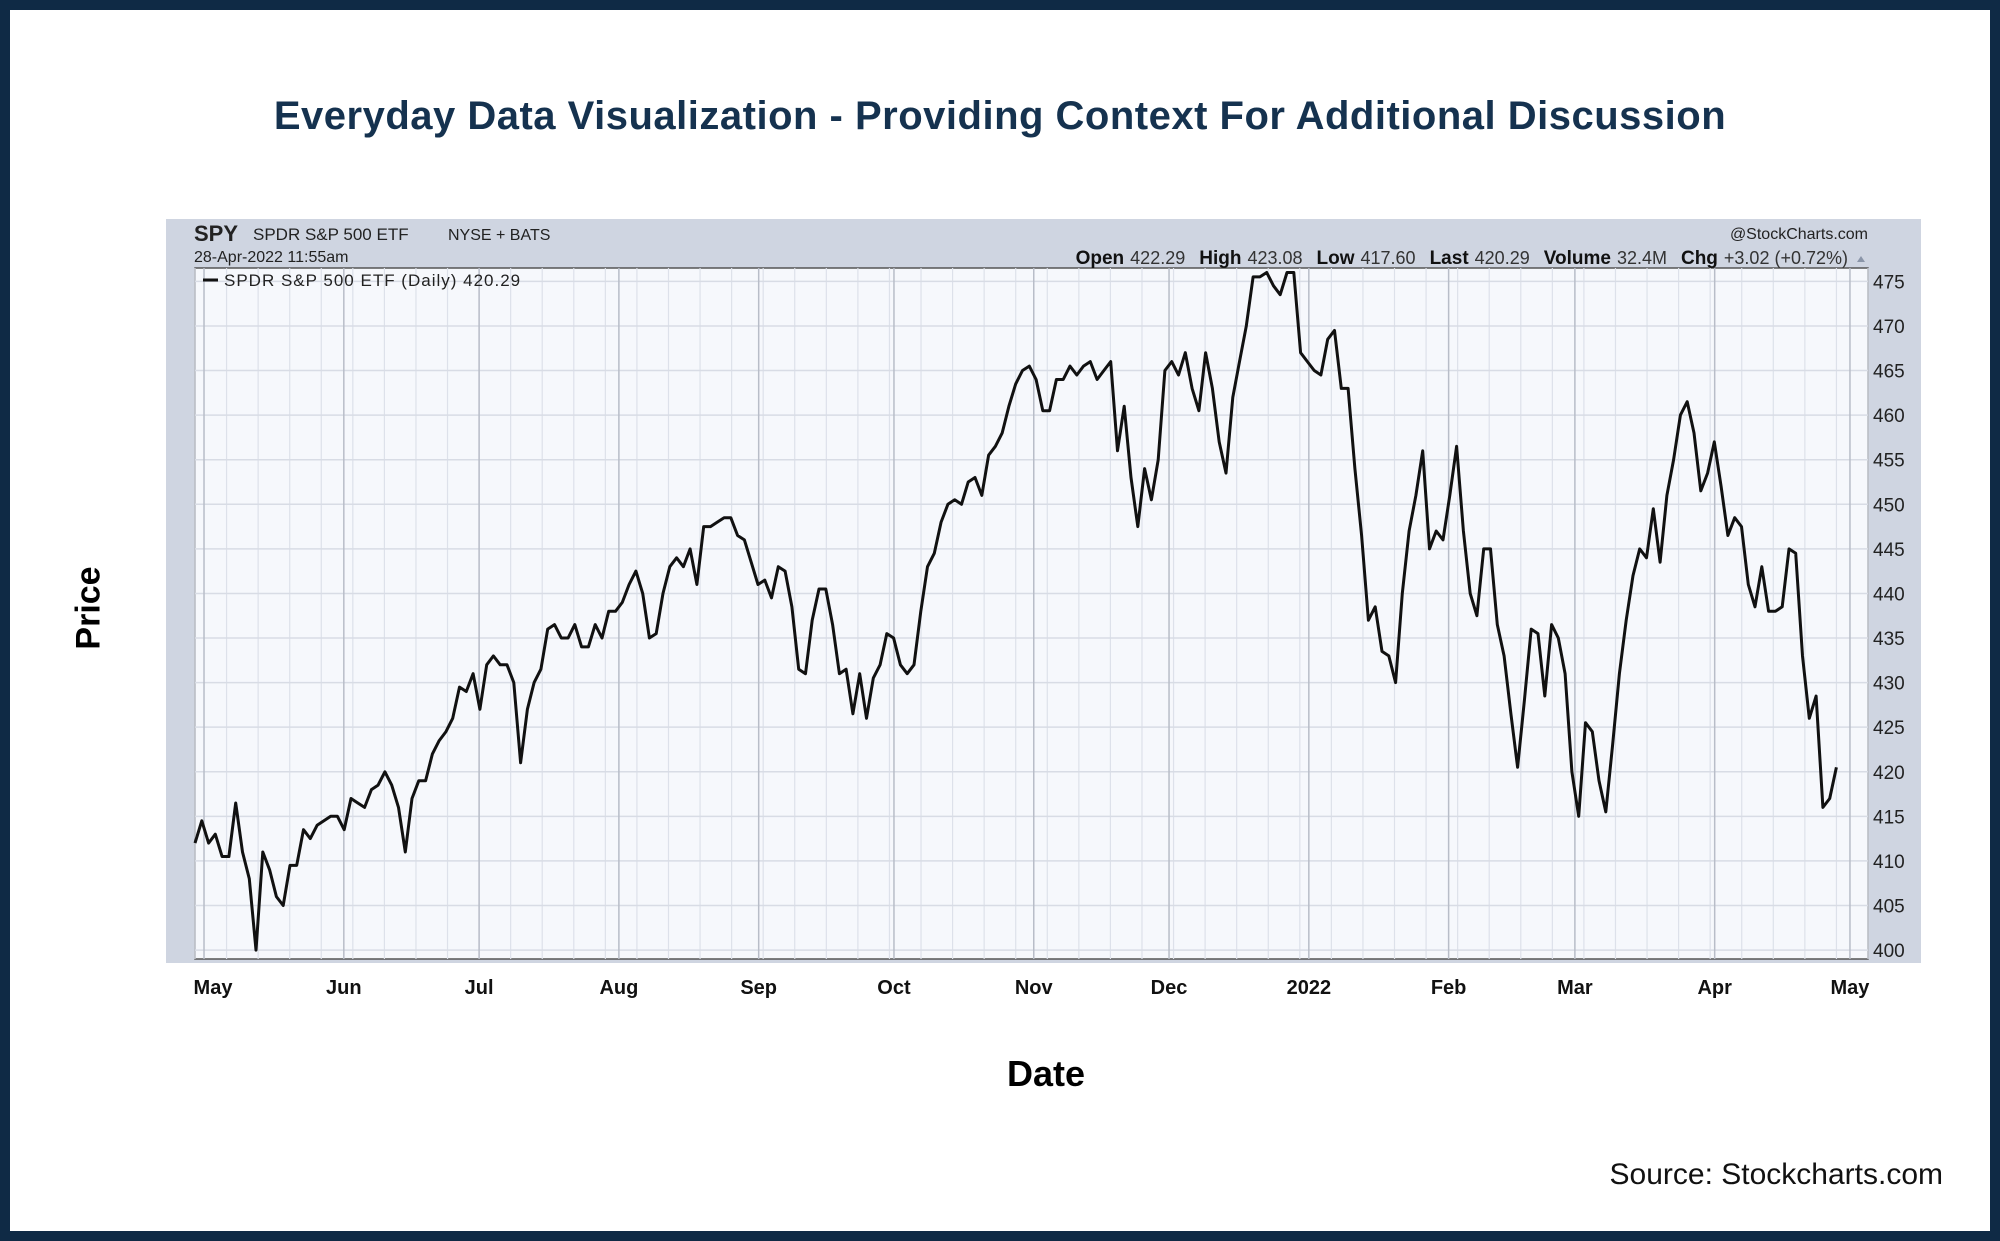 Image resolution: width=2000 pixels, height=1241 pixels. What do you see at coordinates (344, 988) in the screenshot?
I see `x-tick-label: Jun` at bounding box center [344, 988].